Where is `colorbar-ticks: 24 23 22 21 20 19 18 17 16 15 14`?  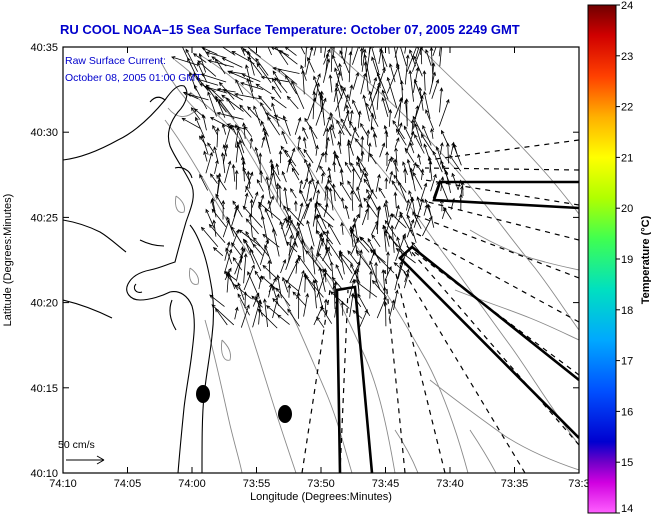 colorbar-ticks: 24 23 22 21 20 19 18 17 16 15 14 is located at coordinates (624, 257).